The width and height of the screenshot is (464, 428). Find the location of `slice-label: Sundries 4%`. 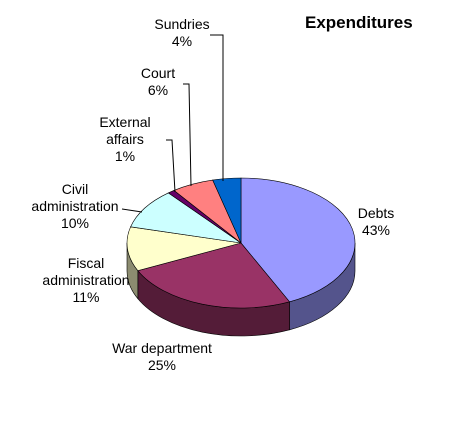

slice-label: Sundries 4% is located at coordinates (182, 33).